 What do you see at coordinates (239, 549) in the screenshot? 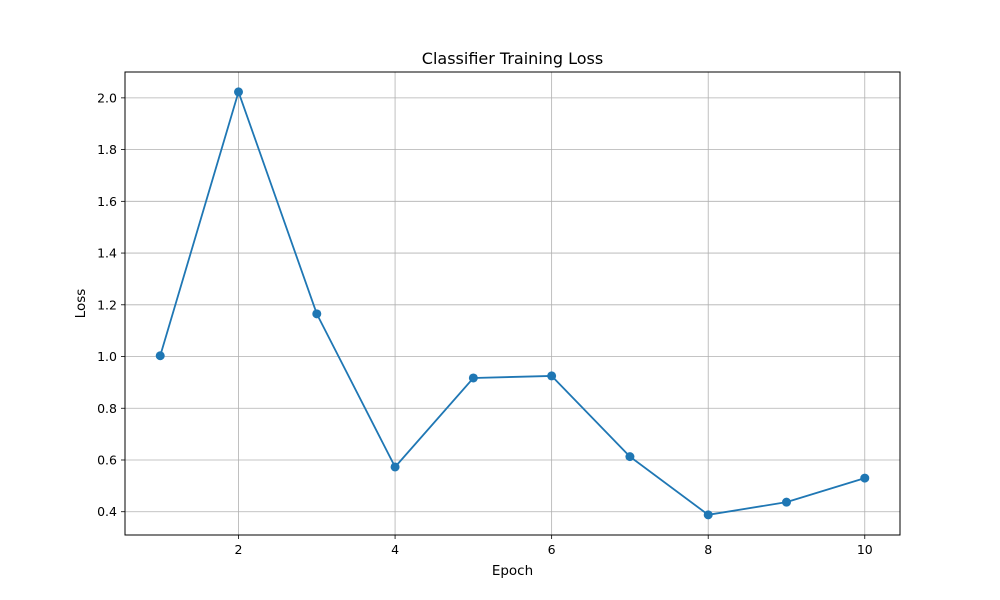
I see `x-tick-label: 2` at bounding box center [239, 549].